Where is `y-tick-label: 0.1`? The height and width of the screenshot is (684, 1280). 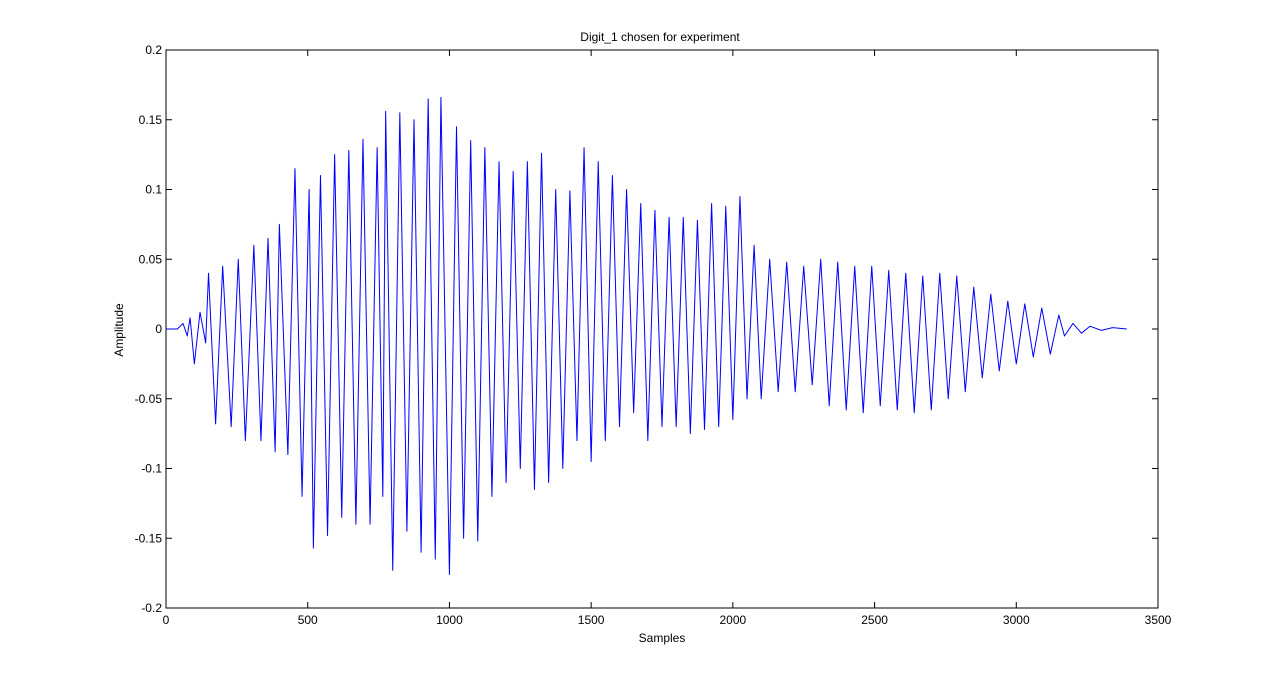 y-tick-label: 0.1 is located at coordinates (153, 190).